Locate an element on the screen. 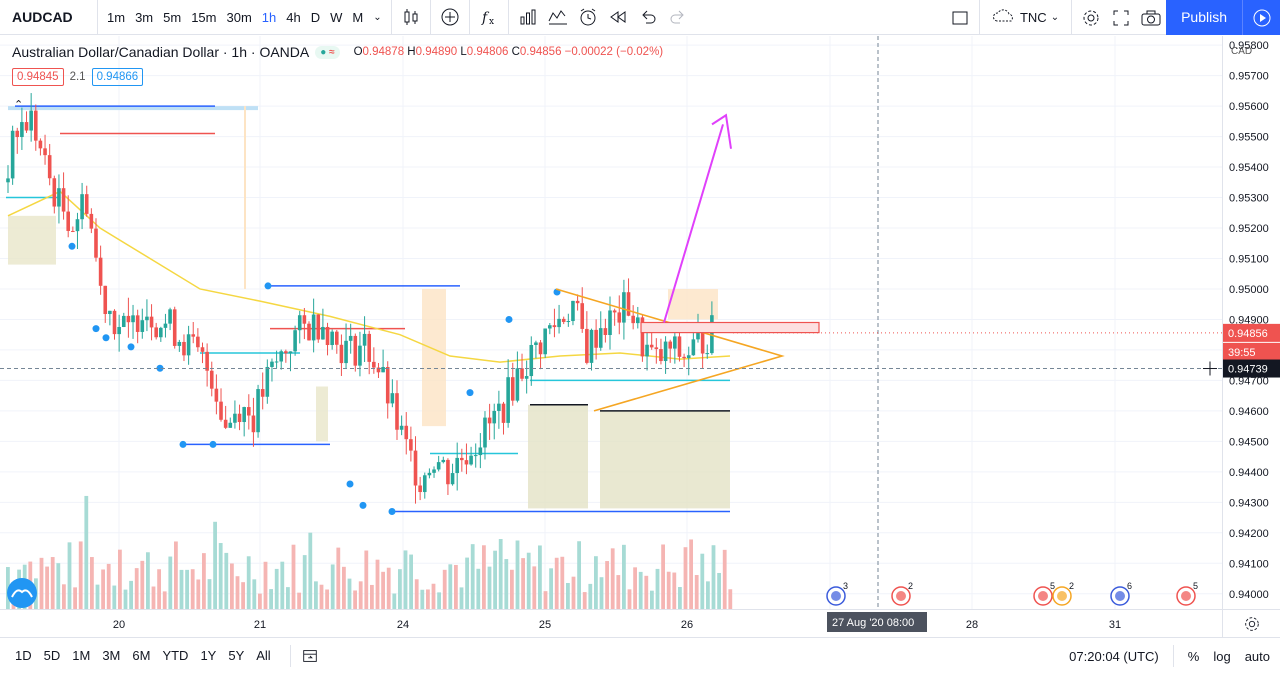 The width and height of the screenshot is (1280, 674). pivot-dot is located at coordinates (350, 484).